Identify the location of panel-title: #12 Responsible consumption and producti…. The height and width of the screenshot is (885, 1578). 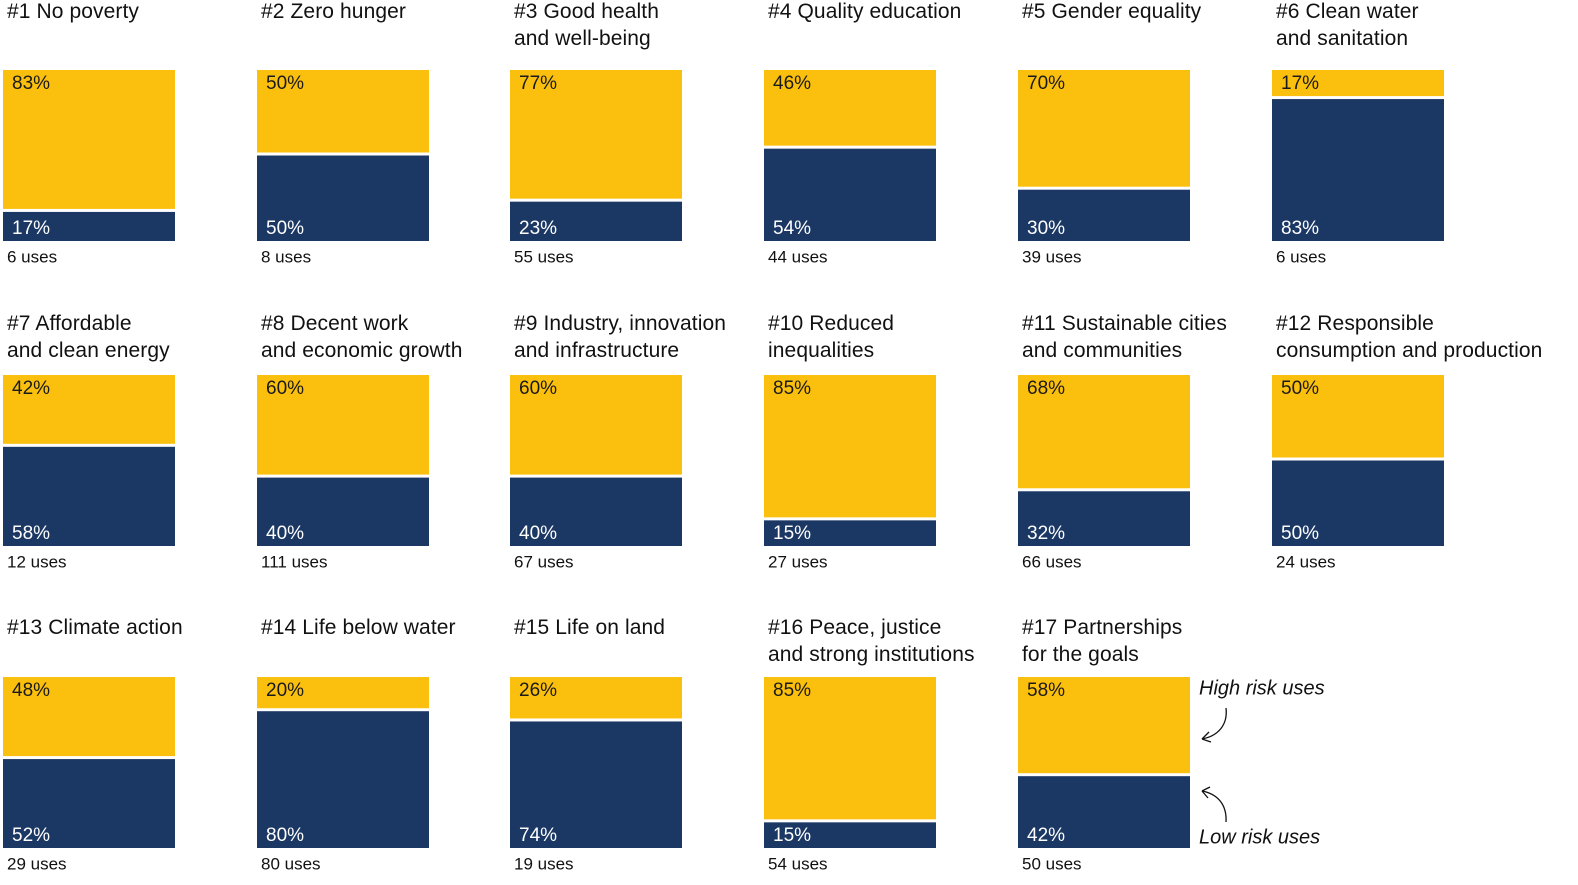
(1409, 337).